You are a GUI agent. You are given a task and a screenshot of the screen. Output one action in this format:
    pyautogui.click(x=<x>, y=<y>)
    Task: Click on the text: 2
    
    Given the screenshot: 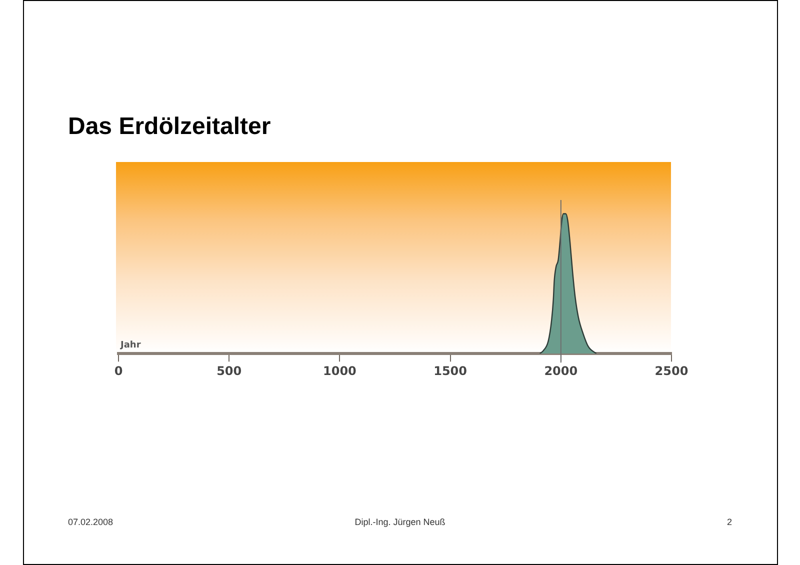 What is the action you would take?
    pyautogui.click(x=729, y=522)
    